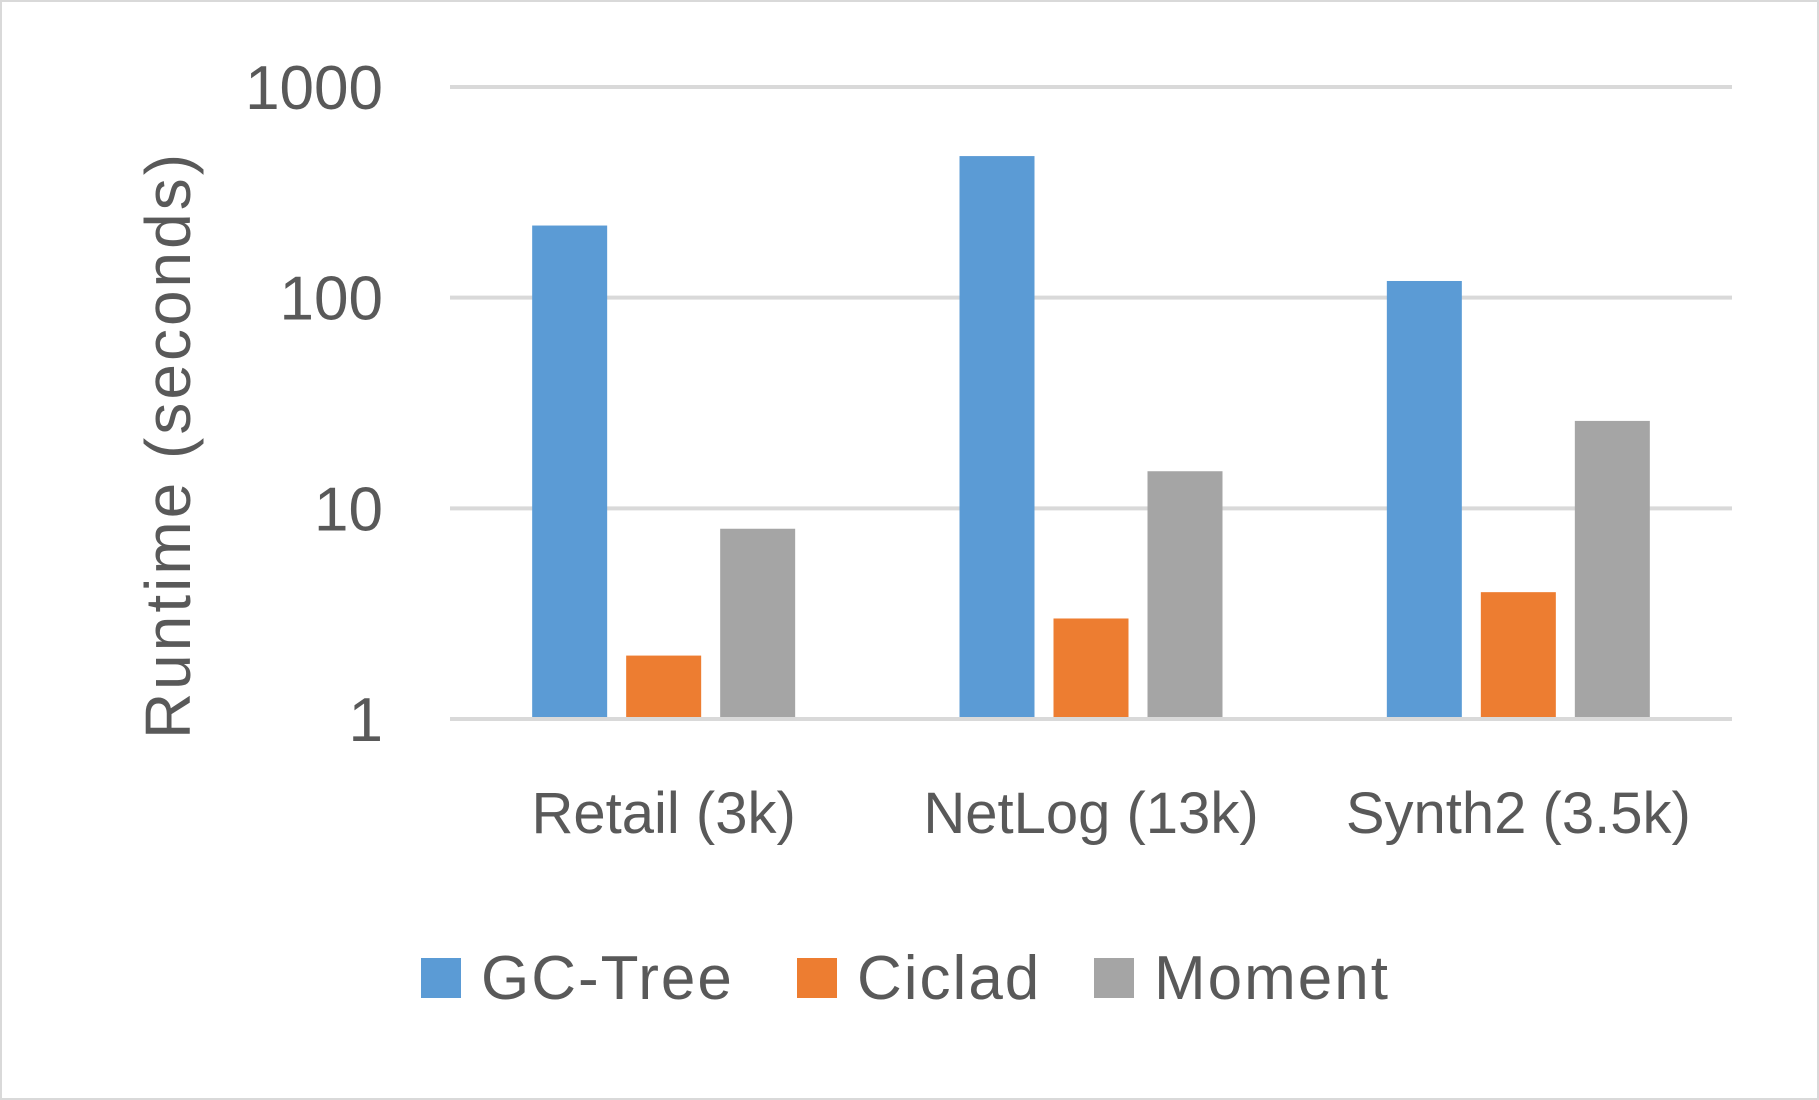 The image size is (1819, 1100). What do you see at coordinates (168, 445) in the screenshot?
I see `y-axis-title: Runtime (seconds)` at bounding box center [168, 445].